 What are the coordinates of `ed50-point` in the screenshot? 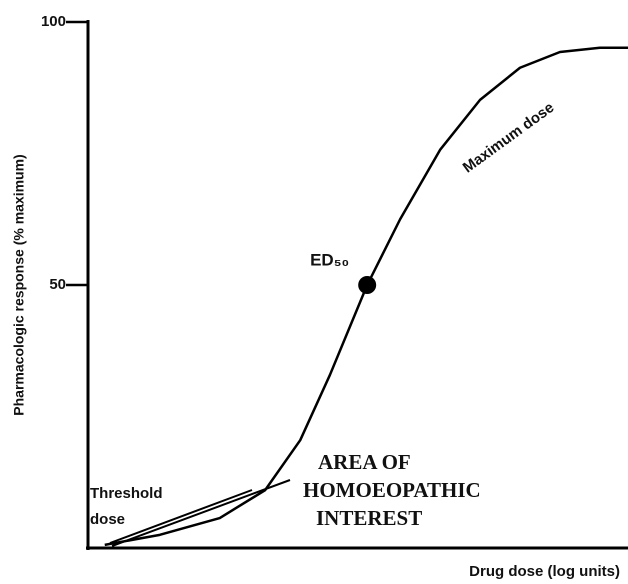 It's located at (367, 285).